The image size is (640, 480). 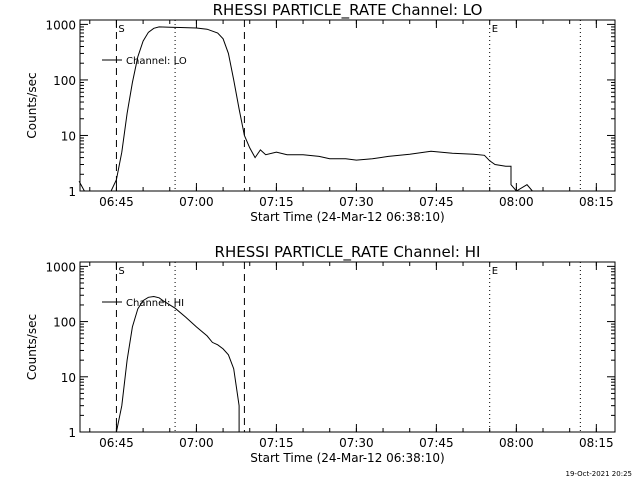 I want to click on date-stamp: 19-Oct-2021 20:25, so click(x=599, y=474).